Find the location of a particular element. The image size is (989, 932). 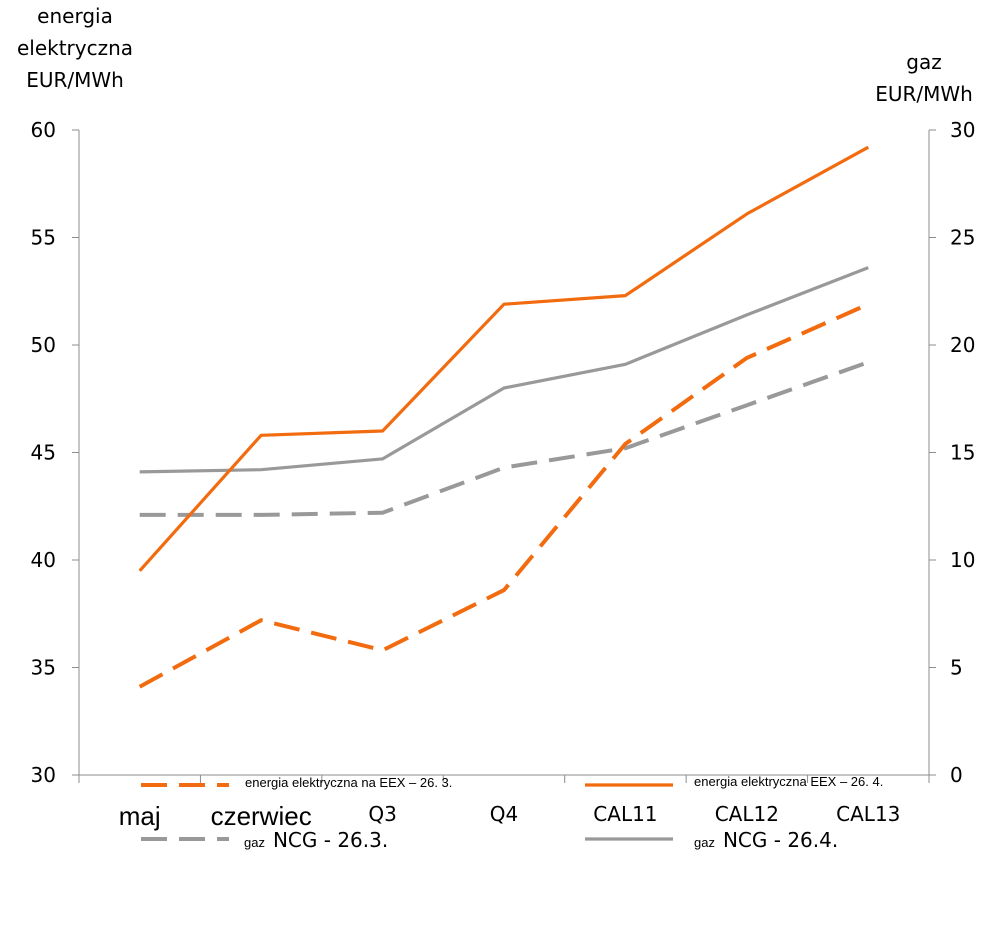

legend-entry-2: energia elektryczna EEX – 26. 4. is located at coordinates (788, 782).